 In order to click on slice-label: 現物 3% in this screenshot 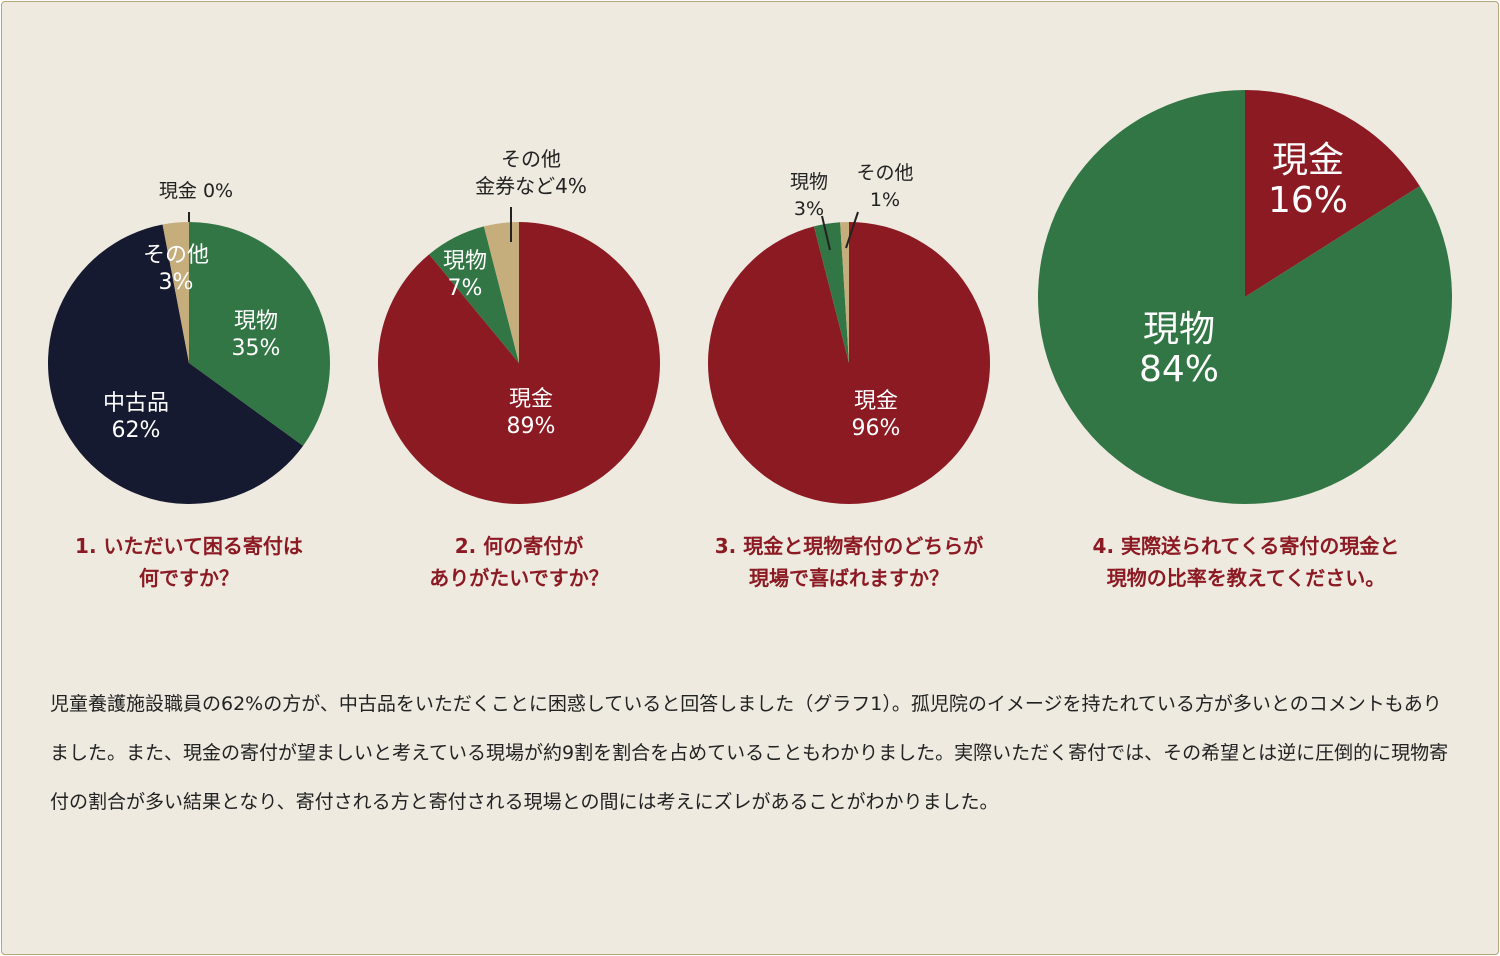, I will do `click(809, 195)`.